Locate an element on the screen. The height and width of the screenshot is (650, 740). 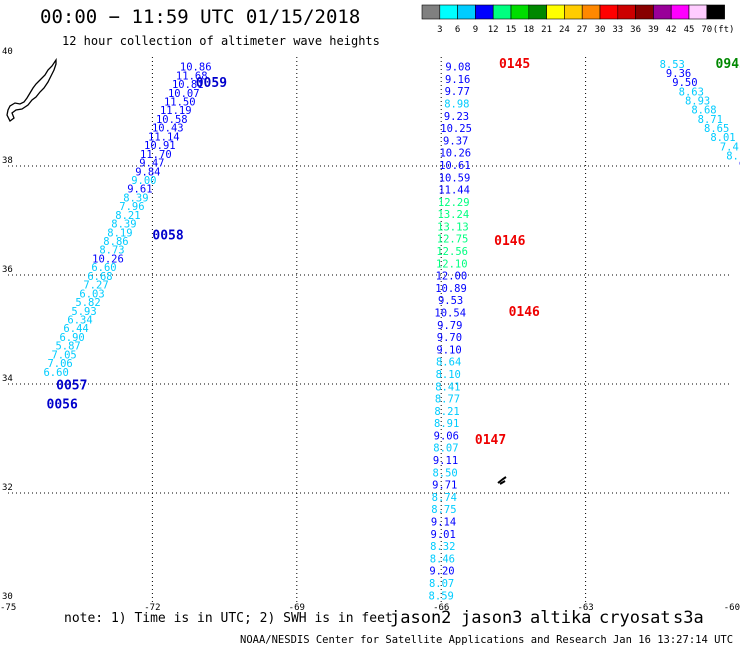
wave-height-label: 6.03 is located at coordinates (91, 294).